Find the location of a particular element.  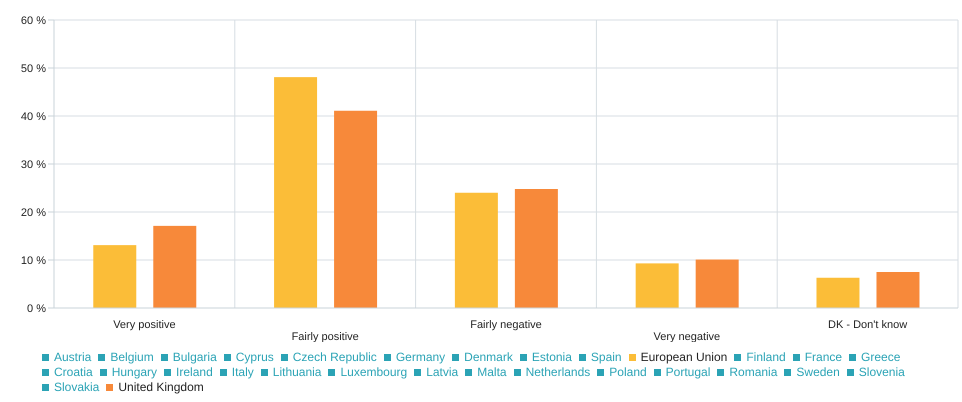

x-tick-label: Very positive is located at coordinates (144, 325).